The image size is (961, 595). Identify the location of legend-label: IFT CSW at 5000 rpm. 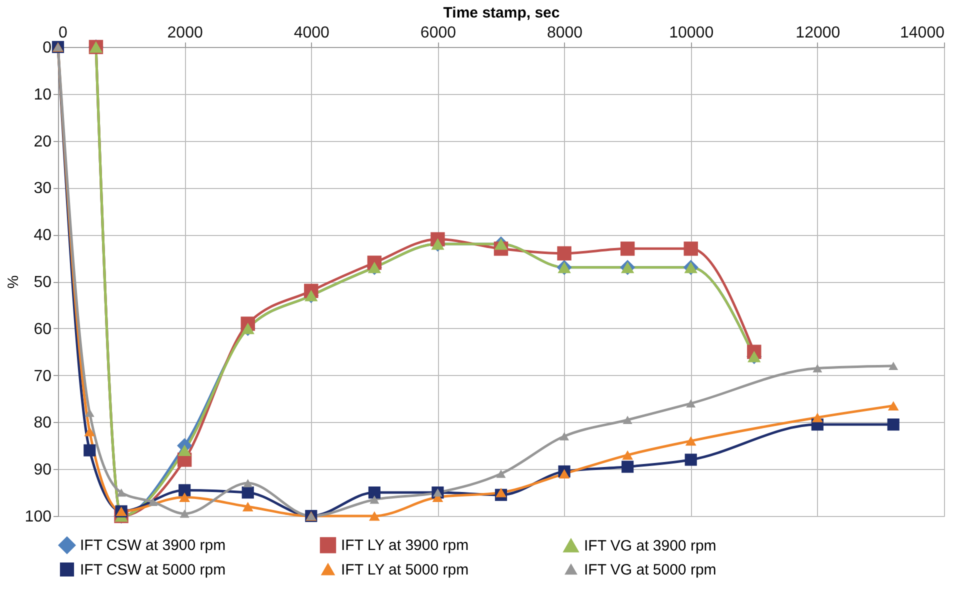
(153, 570).